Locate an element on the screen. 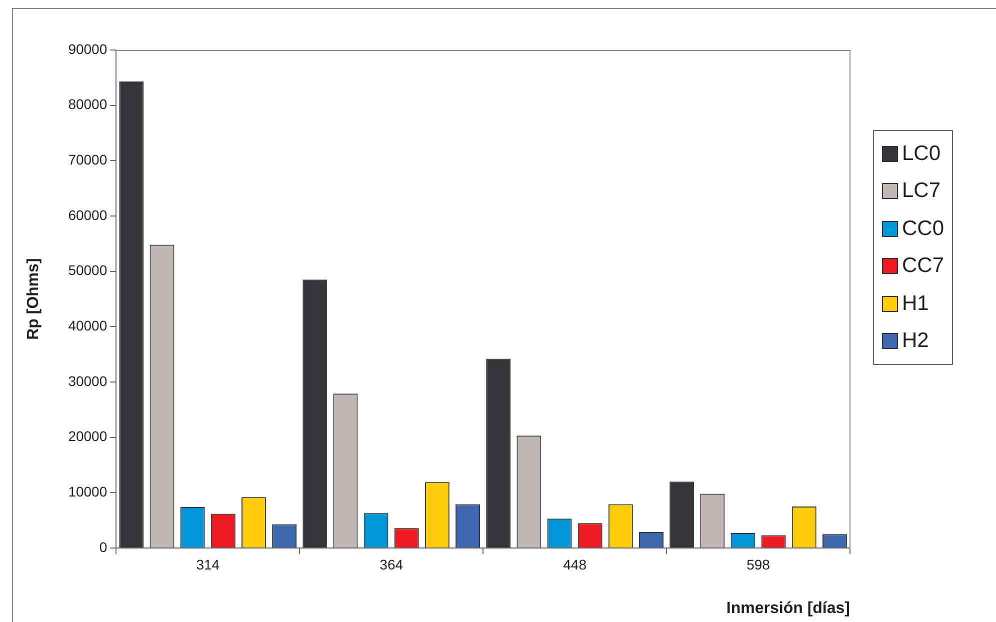  y-tick-label: 10000 is located at coordinates (88, 492).